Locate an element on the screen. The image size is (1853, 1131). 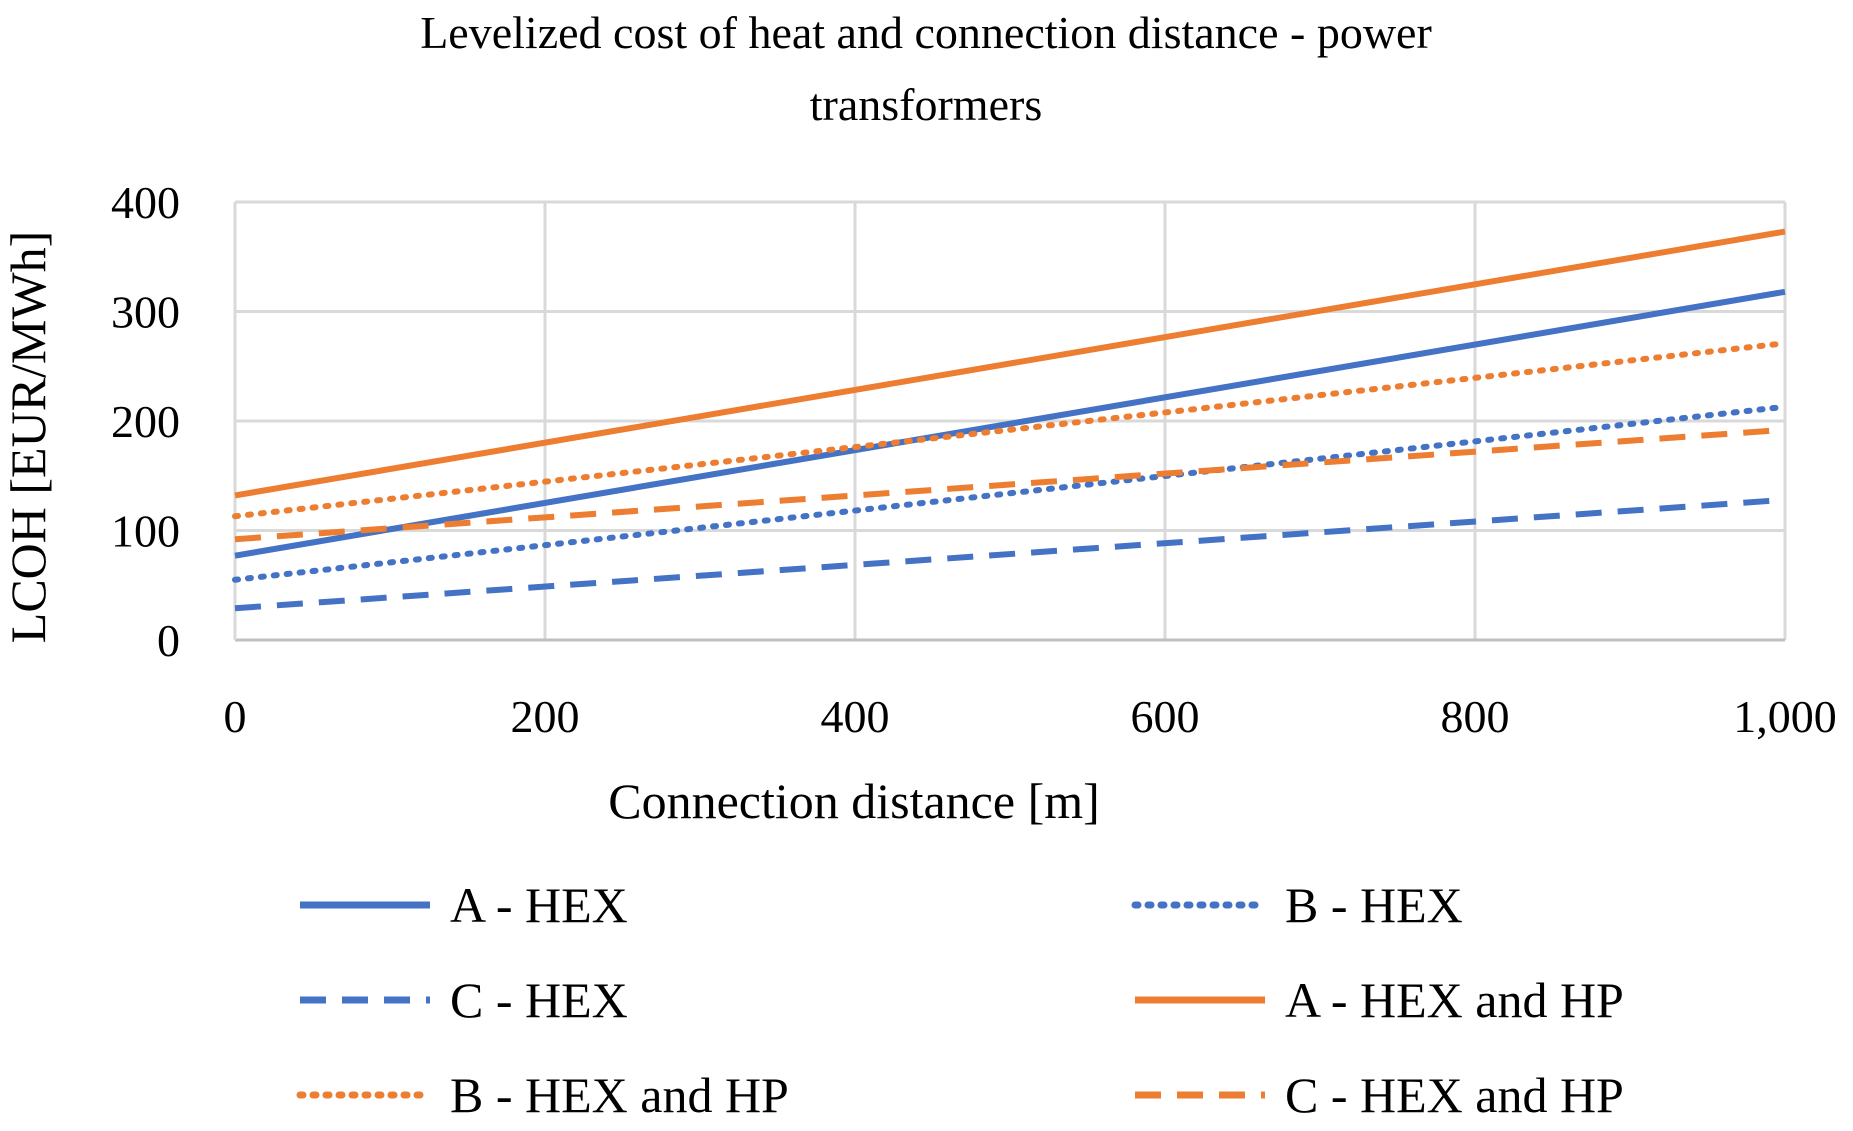
legend-label: A - HEX is located at coordinates (539, 905).